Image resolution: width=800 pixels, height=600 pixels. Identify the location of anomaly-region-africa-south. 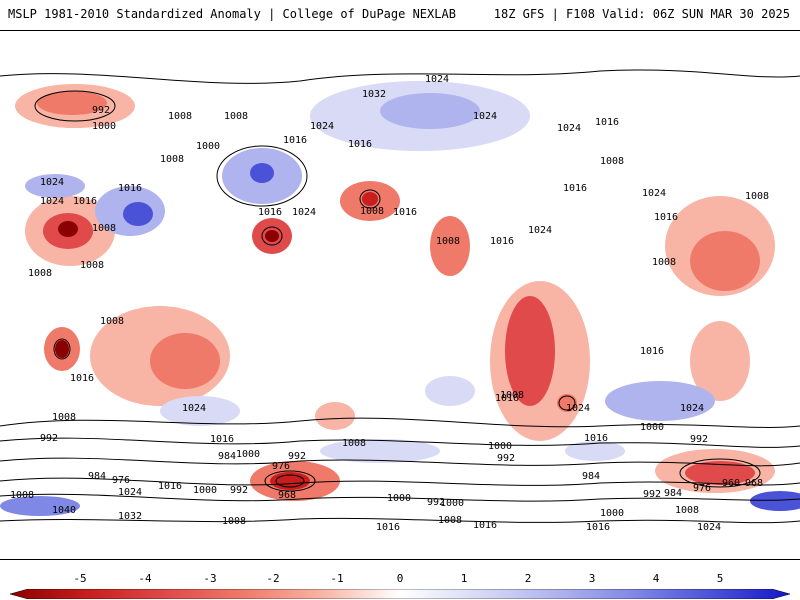
(720, 361).